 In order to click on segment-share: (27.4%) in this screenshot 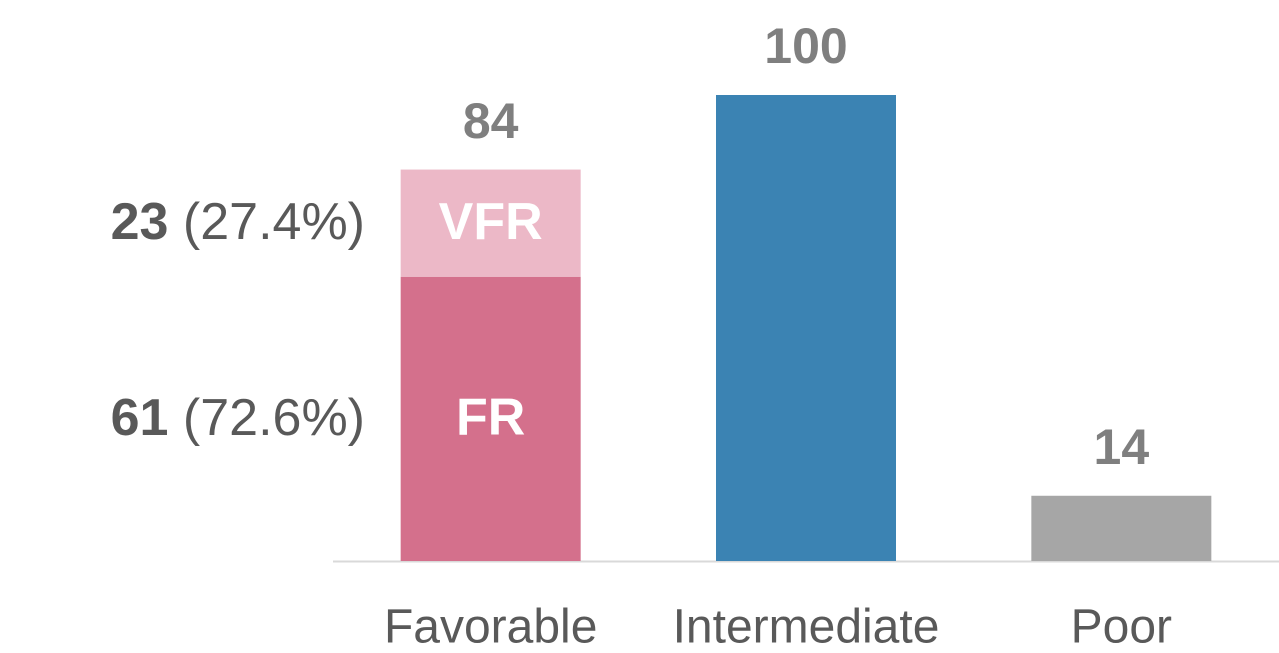, I will do `click(274, 222)`.